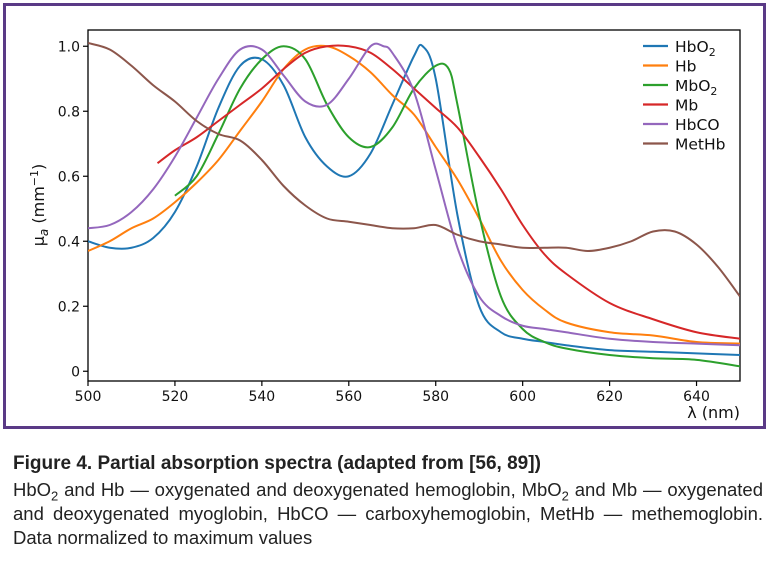 The image size is (776, 565). Describe the element at coordinates (609, 397) in the screenshot. I see `x-tick-label: 620` at that location.